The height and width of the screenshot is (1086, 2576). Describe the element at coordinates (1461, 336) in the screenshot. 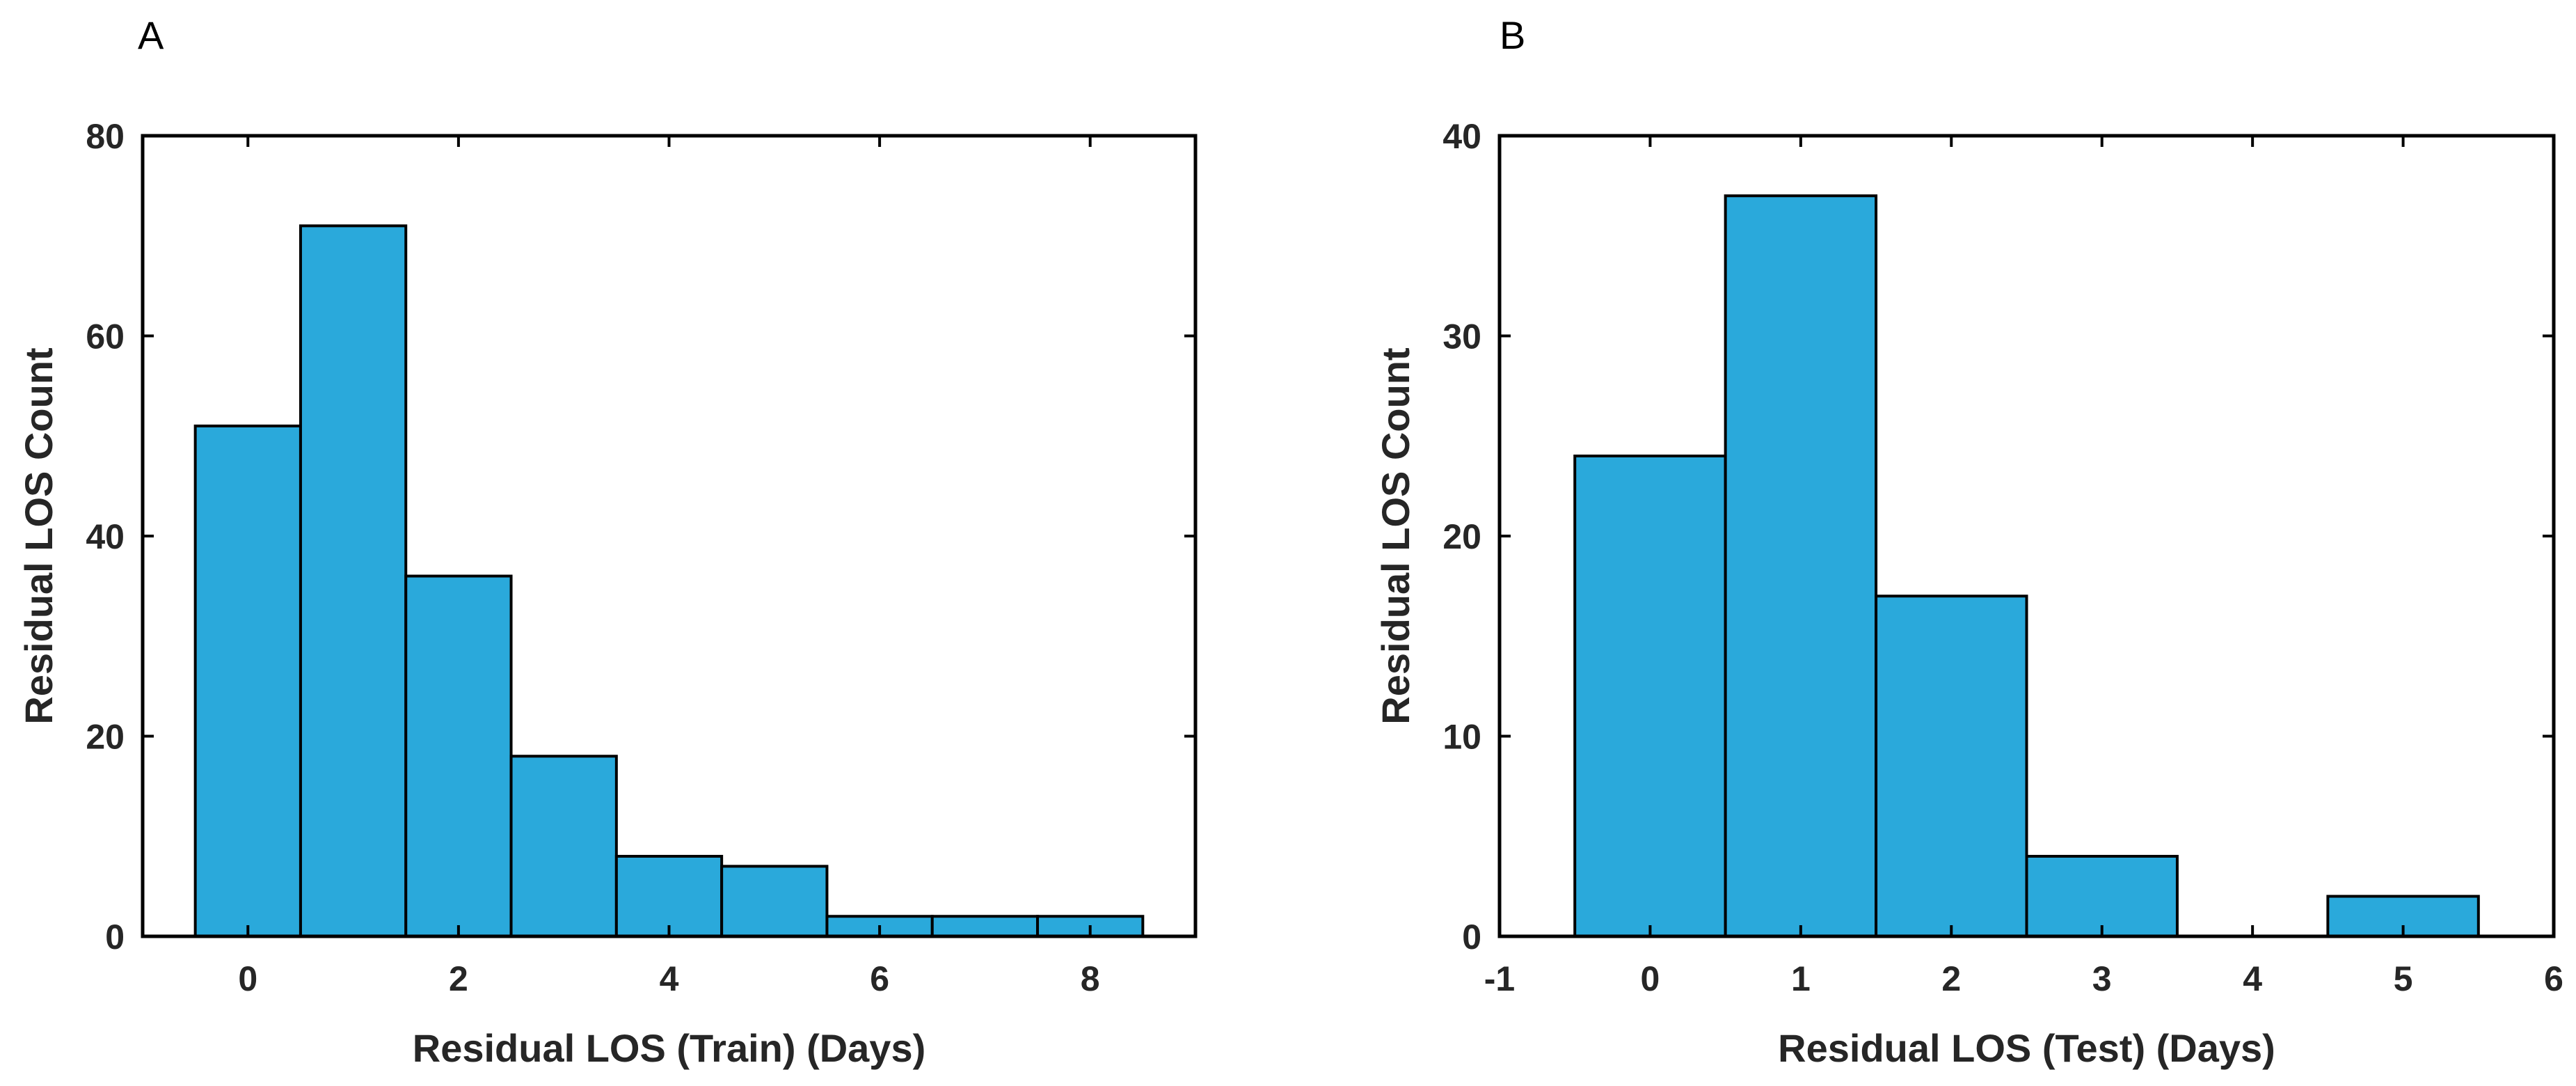

I see `y-tick-label: 30` at that location.